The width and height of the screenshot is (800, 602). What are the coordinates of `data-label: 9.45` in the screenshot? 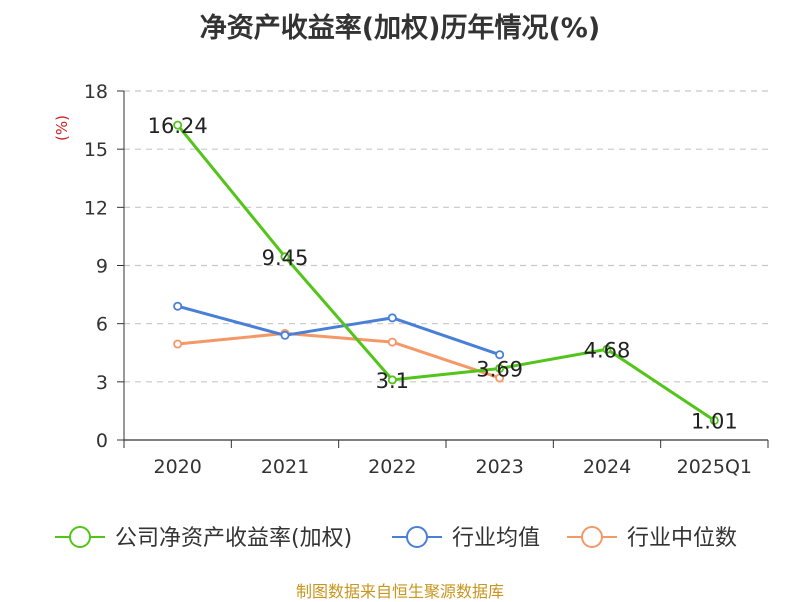 It's located at (285, 258).